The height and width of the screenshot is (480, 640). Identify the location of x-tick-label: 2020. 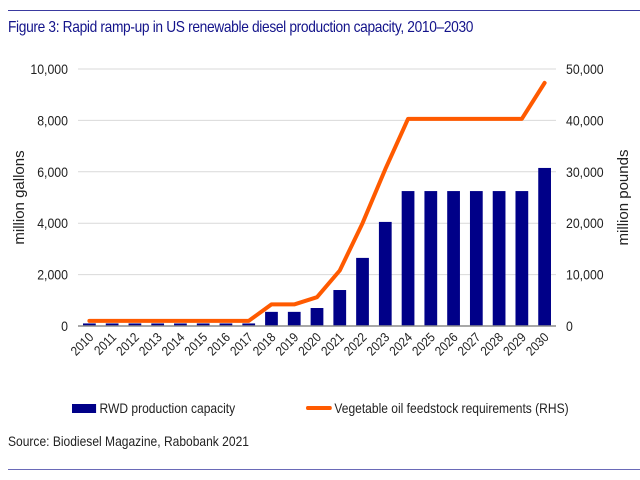
(309, 344).